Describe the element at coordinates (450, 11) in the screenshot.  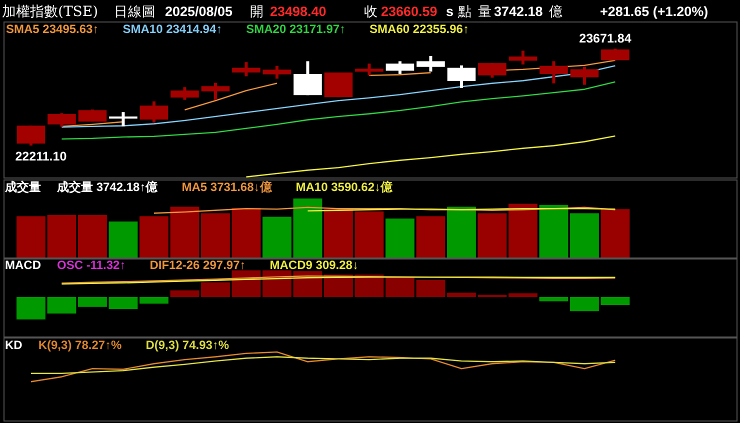
I see `text: s` at that location.